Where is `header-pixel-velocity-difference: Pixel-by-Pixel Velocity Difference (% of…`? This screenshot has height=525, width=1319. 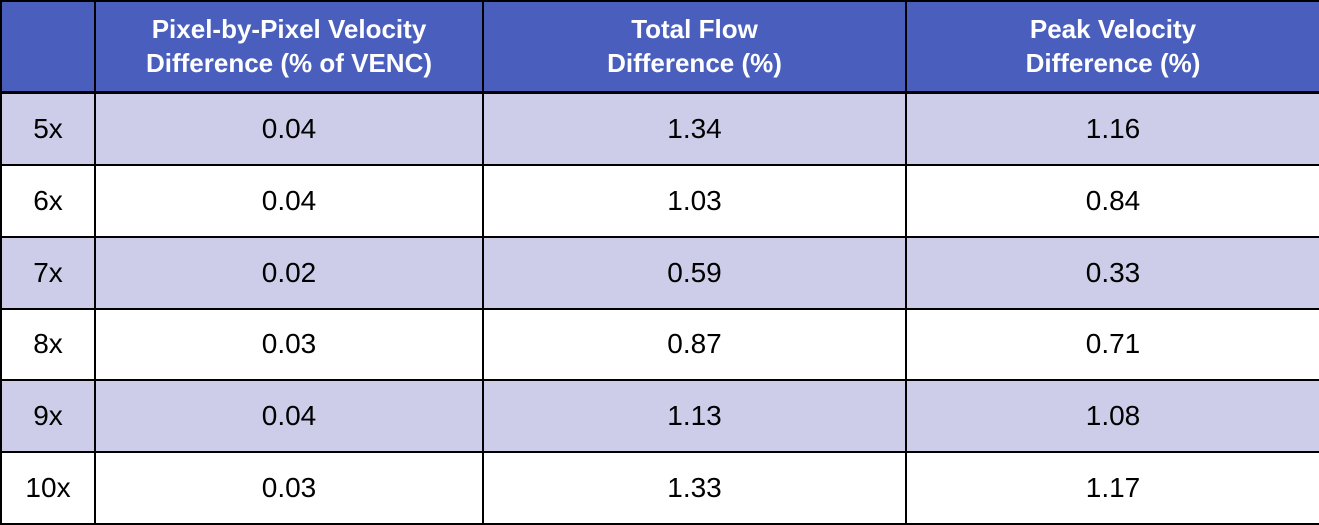
header-pixel-velocity-difference: Pixel-by-Pixel Velocity Difference (% of… is located at coordinates (289, 47).